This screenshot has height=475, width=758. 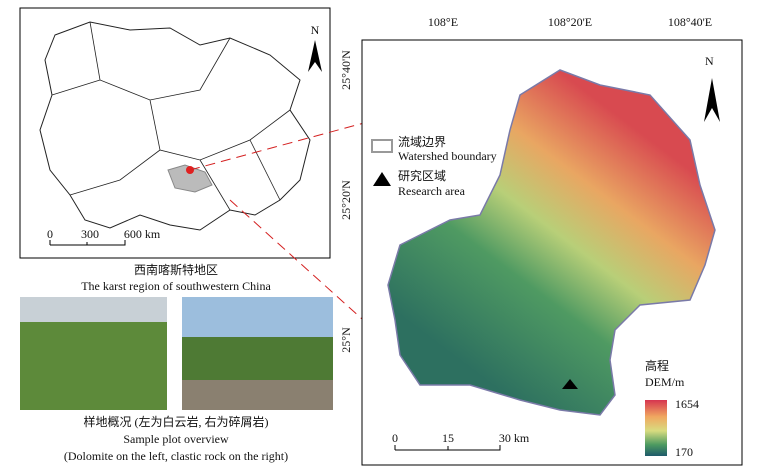 I want to click on inset-north-arrow, so click(x=315, y=56).